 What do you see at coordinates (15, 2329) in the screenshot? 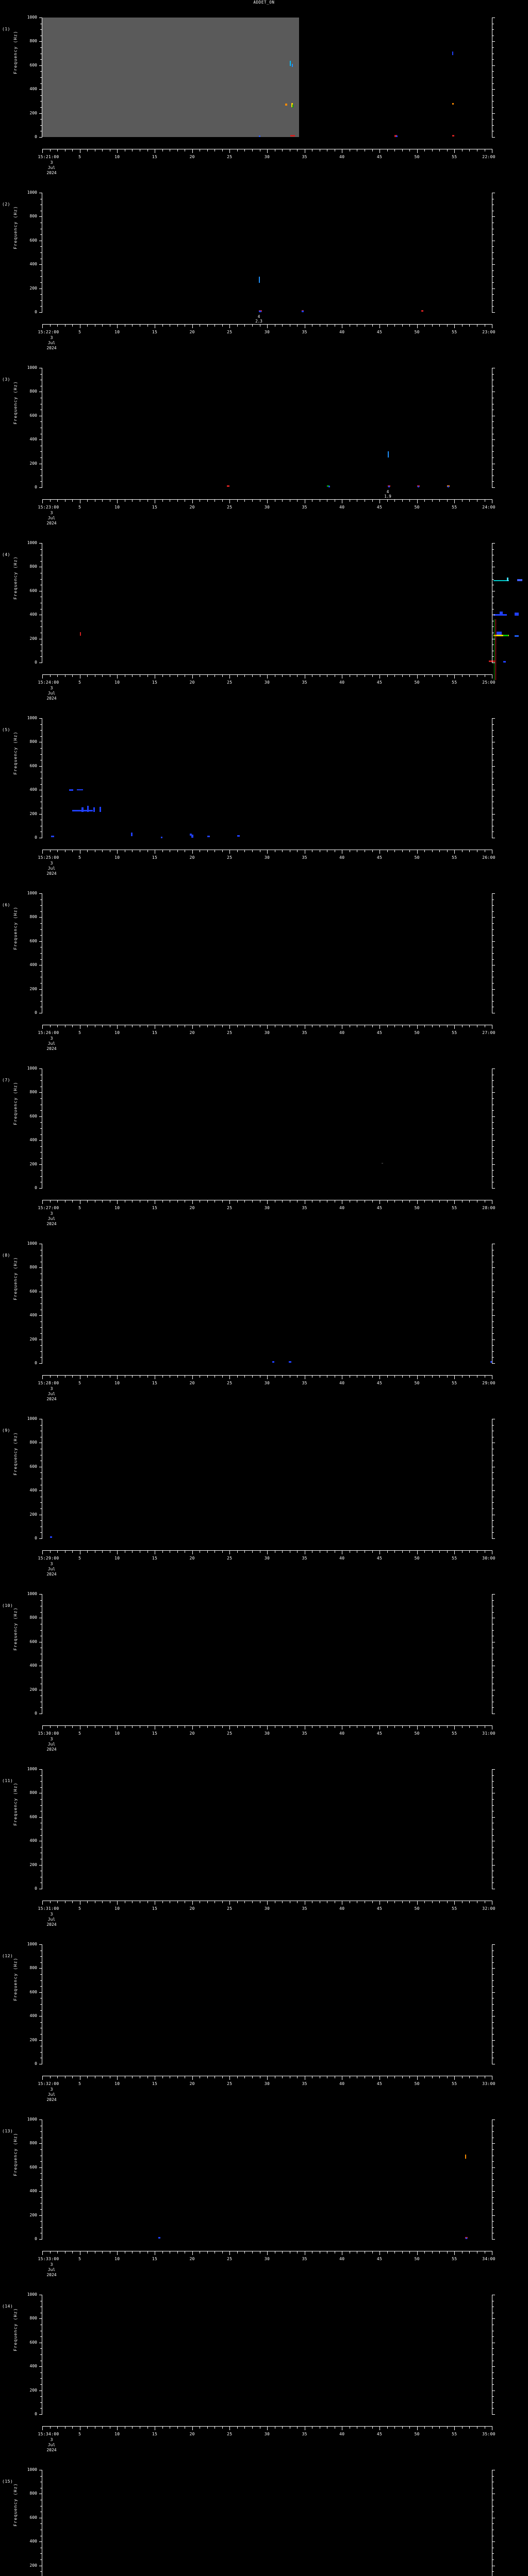
I see `y-axis-title: Frequency (Hz)` at bounding box center [15, 2329].